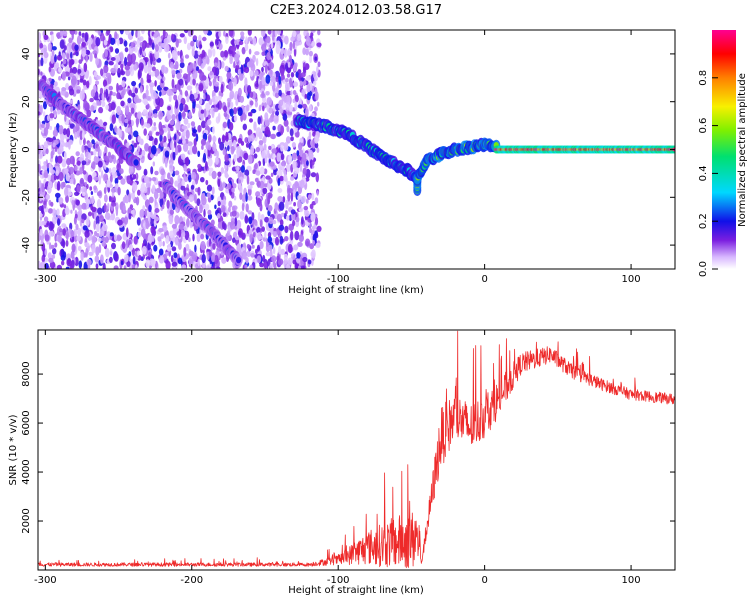 The width and height of the screenshot is (750, 600). Describe the element at coordinates (742, 150) in the screenshot. I see `colorbar-label: Normalized spectral amplitude` at that location.